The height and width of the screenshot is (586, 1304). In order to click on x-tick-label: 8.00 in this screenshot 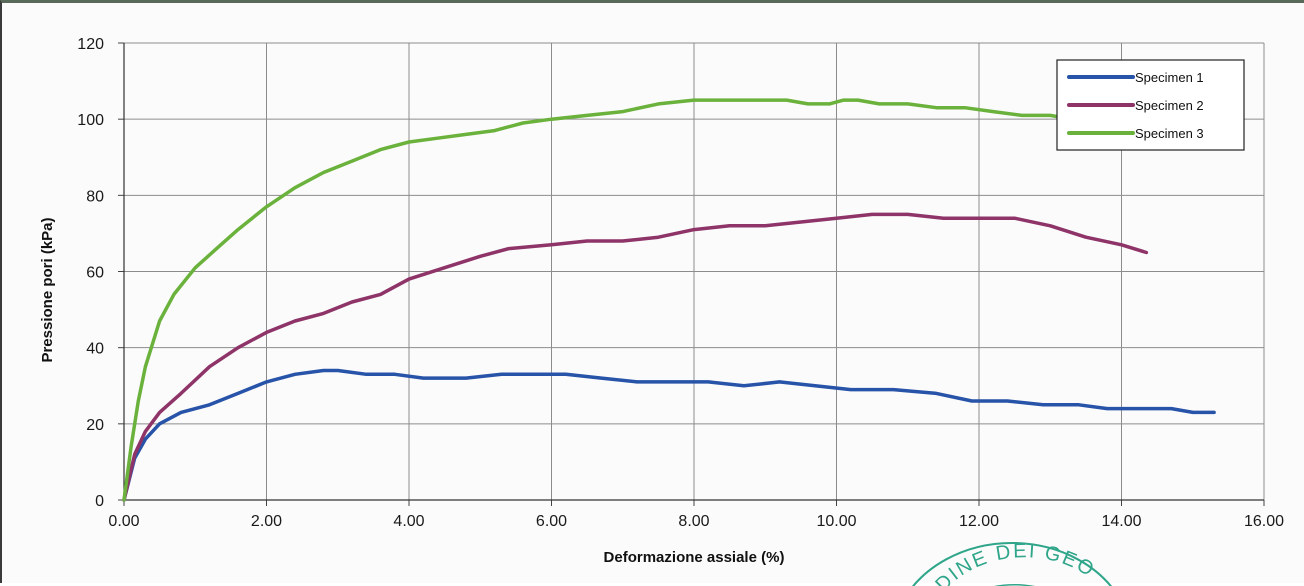, I will do `click(693, 521)`.